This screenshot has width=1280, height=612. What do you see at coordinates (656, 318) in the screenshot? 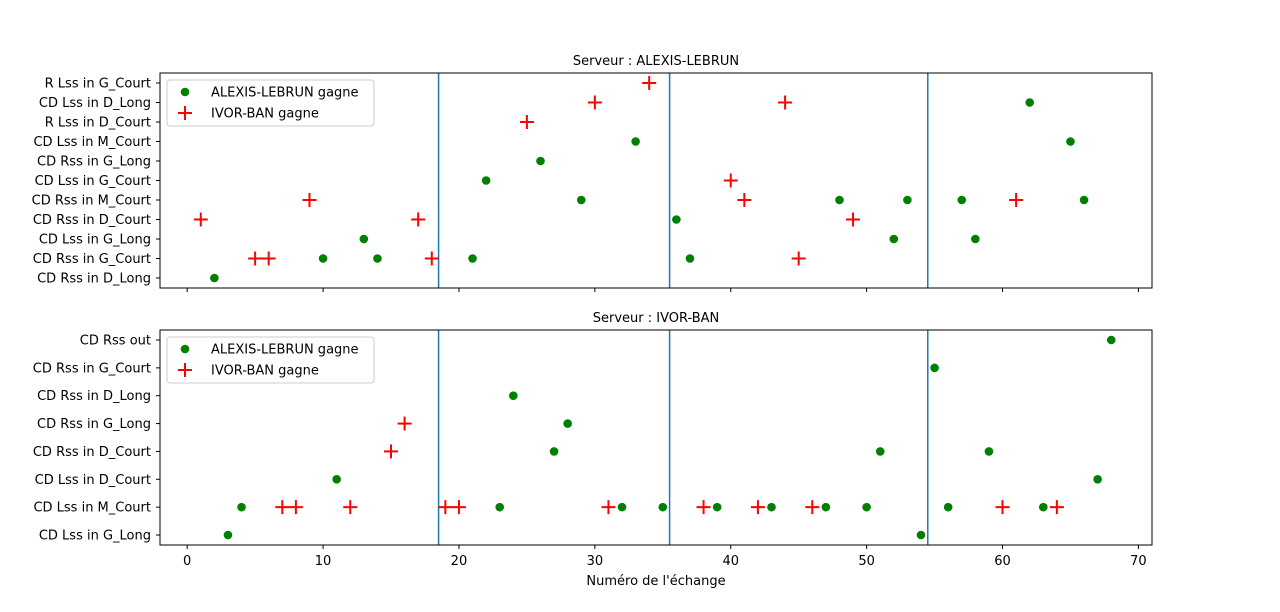
I see `chart-title: Serveur : IVOR-BAN` at bounding box center [656, 318].